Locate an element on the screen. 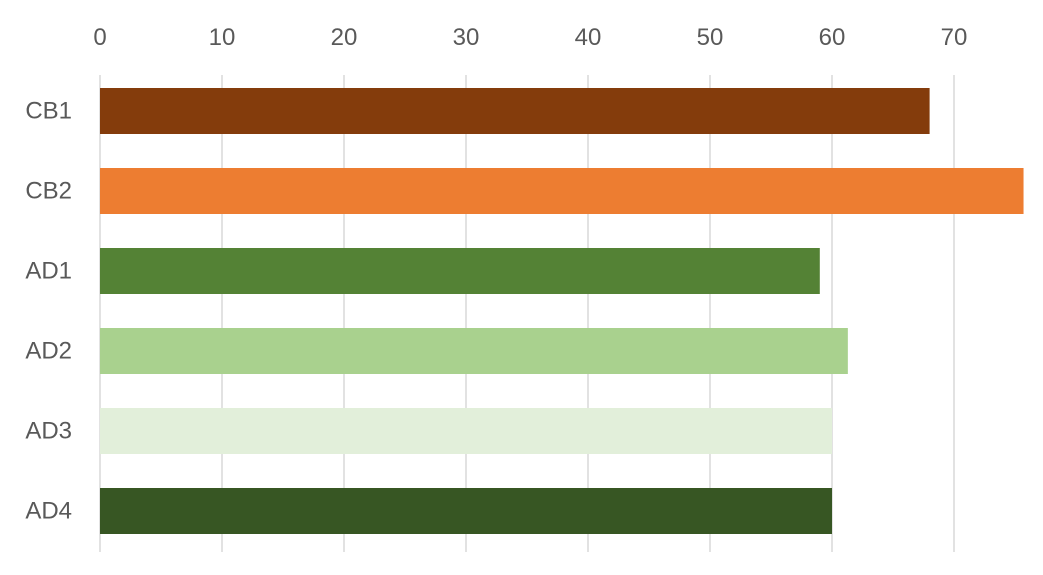  bar-cb2 is located at coordinates (562, 191).